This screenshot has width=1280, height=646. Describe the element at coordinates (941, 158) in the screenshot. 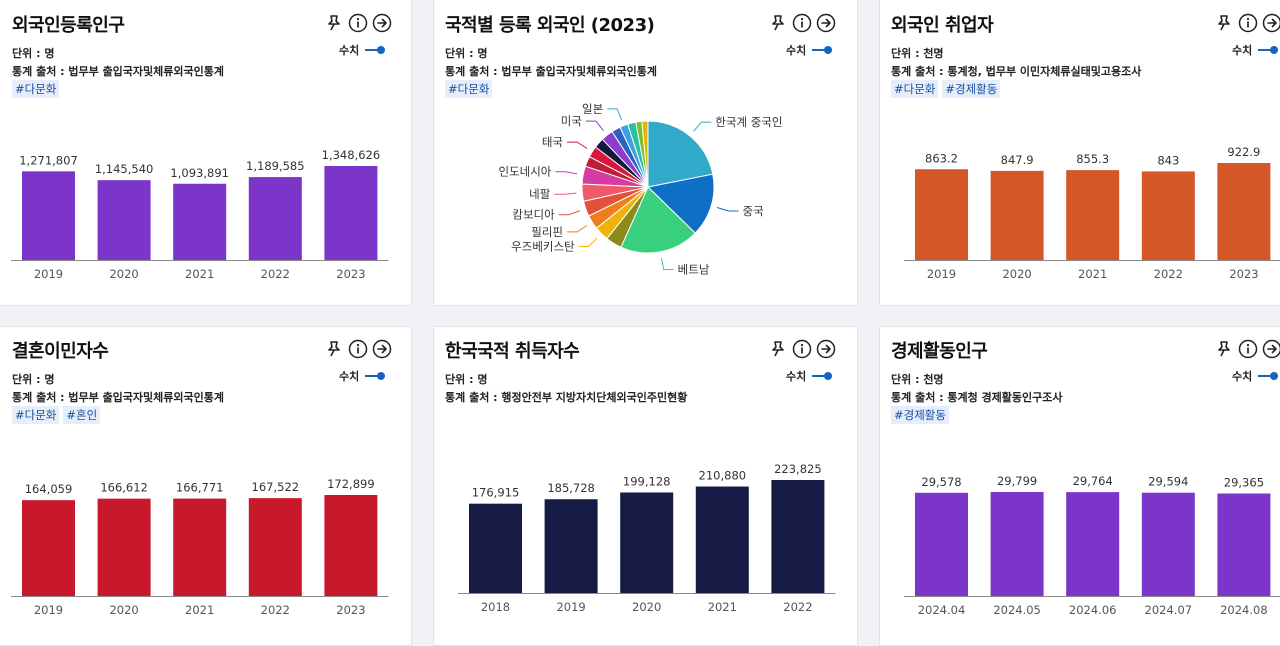

I see `data-label: 863.2` at that location.